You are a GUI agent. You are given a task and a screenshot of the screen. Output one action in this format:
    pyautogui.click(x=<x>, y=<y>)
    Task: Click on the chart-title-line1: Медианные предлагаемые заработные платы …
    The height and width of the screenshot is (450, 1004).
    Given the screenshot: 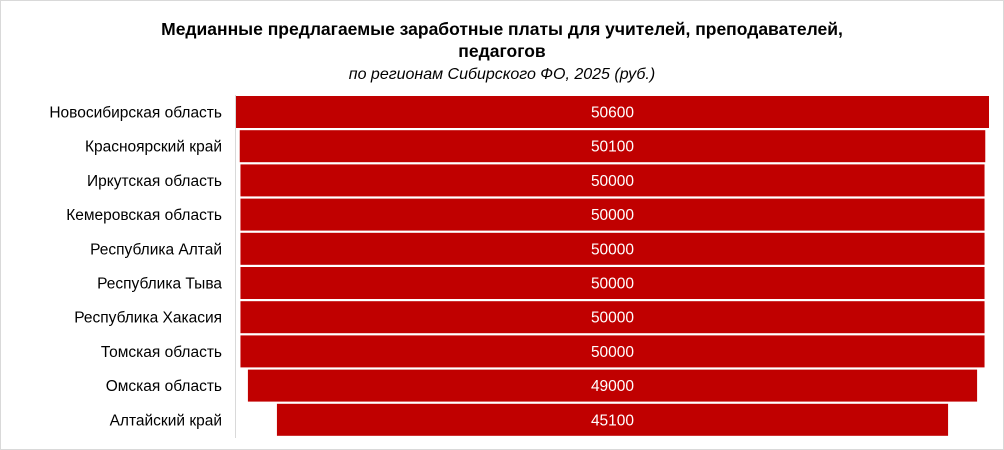 What is the action you would take?
    pyautogui.click(x=502, y=29)
    